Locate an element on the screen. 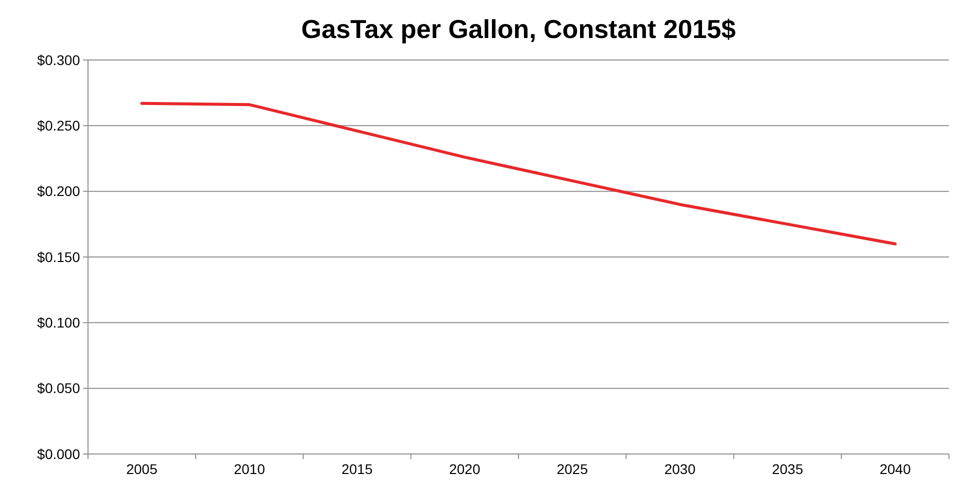 This screenshot has width=969, height=498. y-tick-label: $0.200 is located at coordinates (58, 191).